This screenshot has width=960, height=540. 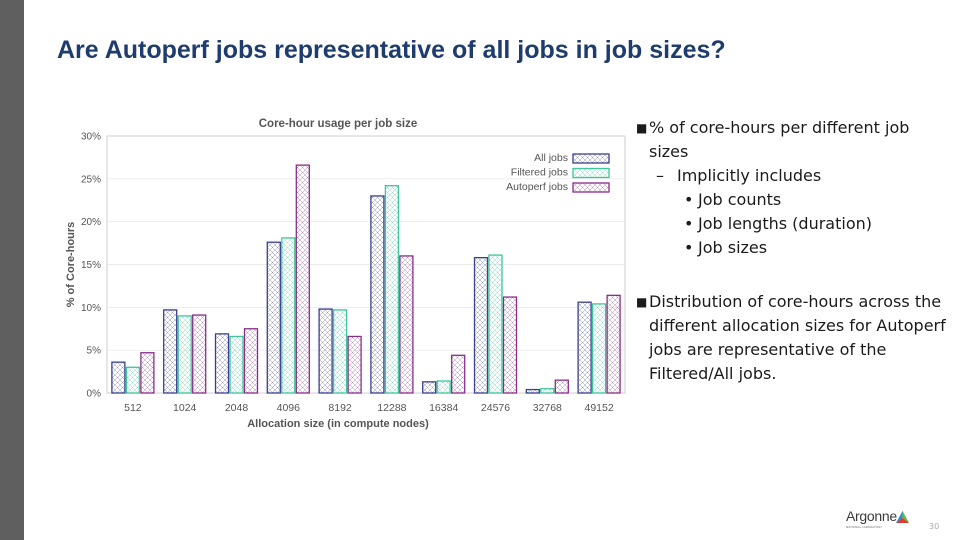 I want to click on bar-all-jobs-2048, so click(x=222, y=363).